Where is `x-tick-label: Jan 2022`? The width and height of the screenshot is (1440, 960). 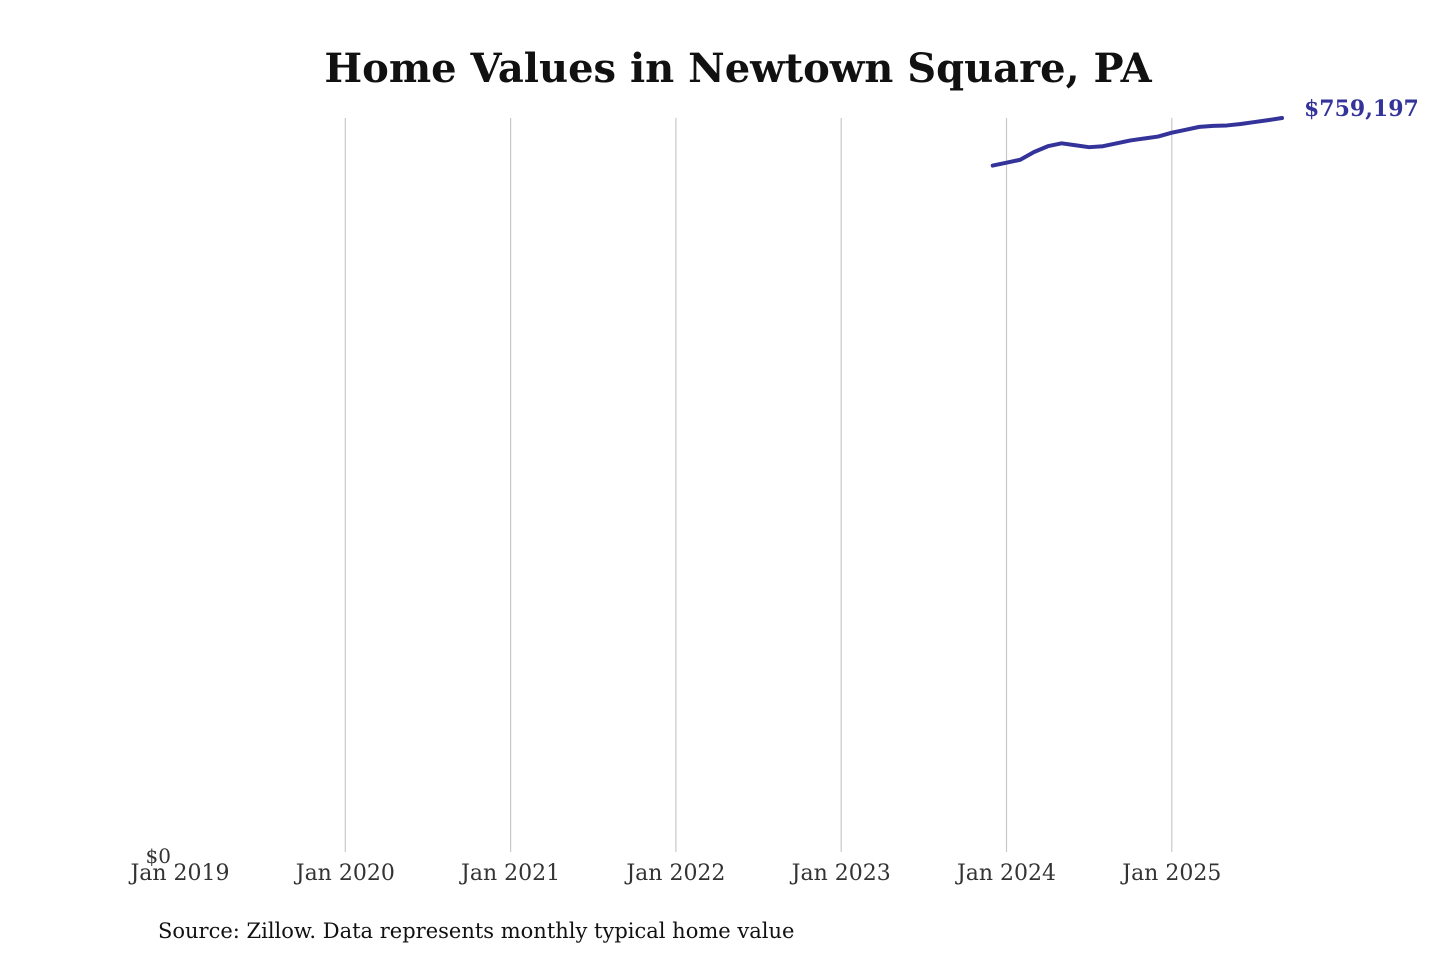
x-tick-label: Jan 2022 is located at coordinates (674, 873).